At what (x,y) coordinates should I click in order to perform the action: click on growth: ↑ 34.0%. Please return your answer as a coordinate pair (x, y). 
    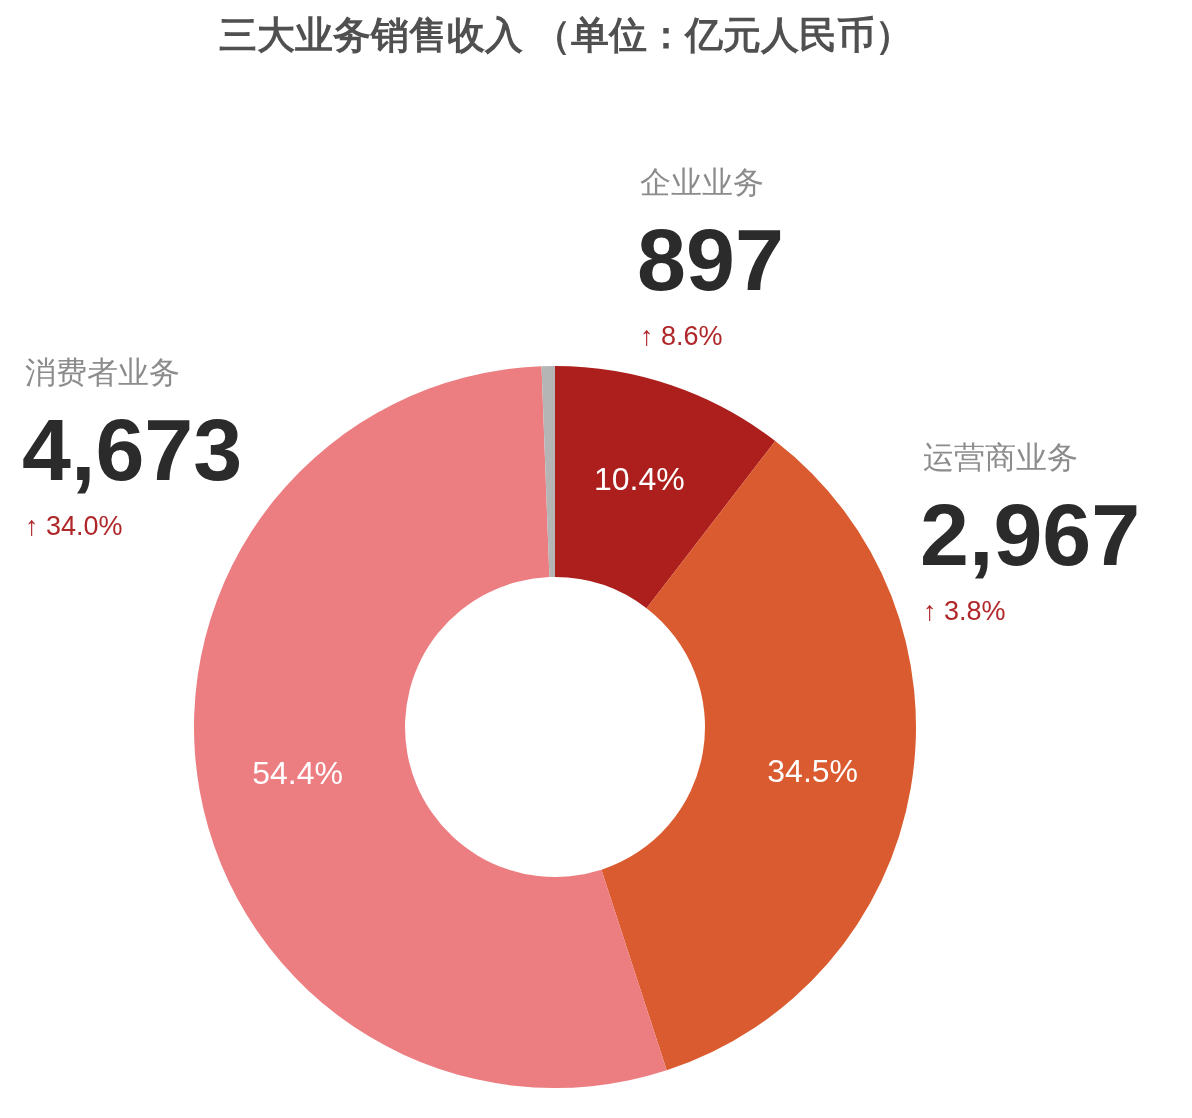
    Looking at the image, I should click on (74, 526).